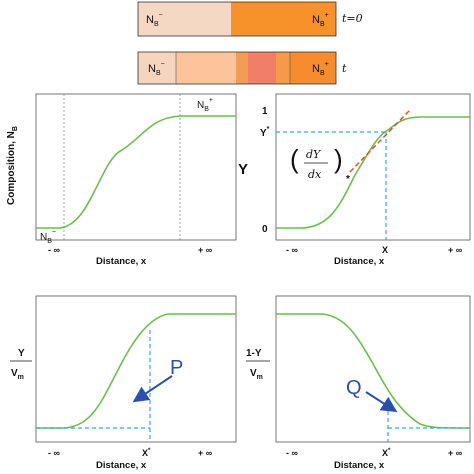  What do you see at coordinates (320, 164) in the screenshot?
I see `derivative-expression: ( dY dx ) *` at bounding box center [320, 164].